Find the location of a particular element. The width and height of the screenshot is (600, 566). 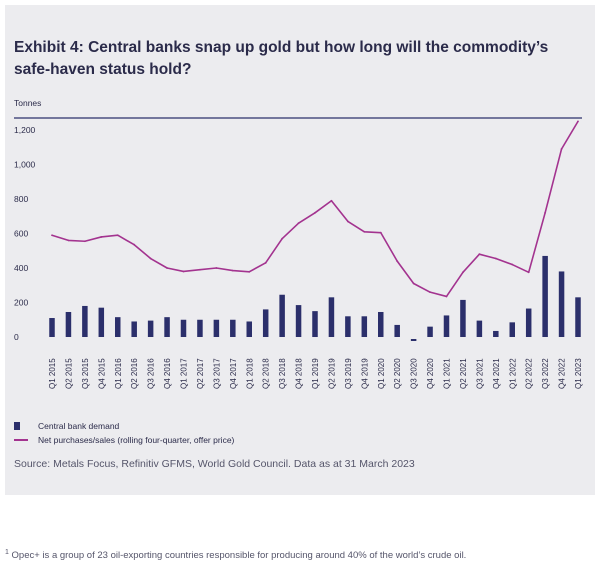

x-tick-label: Q2 2021 is located at coordinates (463, 373).